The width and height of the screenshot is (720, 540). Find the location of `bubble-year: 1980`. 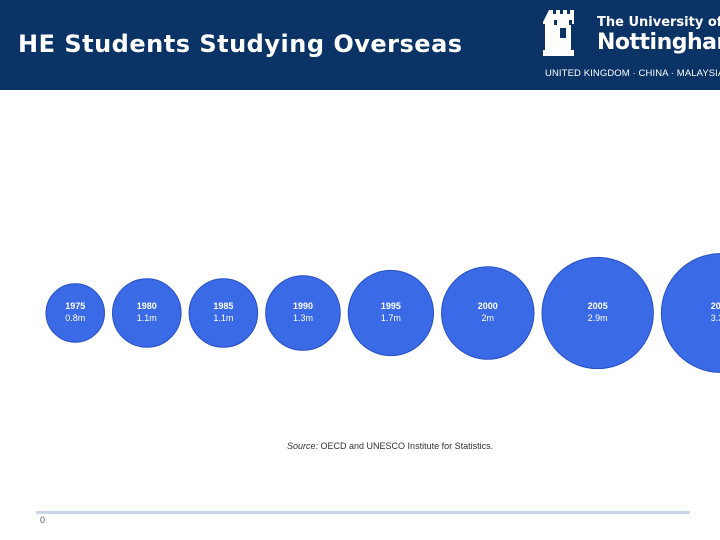

bubble-year: 1980 is located at coordinates (147, 306).